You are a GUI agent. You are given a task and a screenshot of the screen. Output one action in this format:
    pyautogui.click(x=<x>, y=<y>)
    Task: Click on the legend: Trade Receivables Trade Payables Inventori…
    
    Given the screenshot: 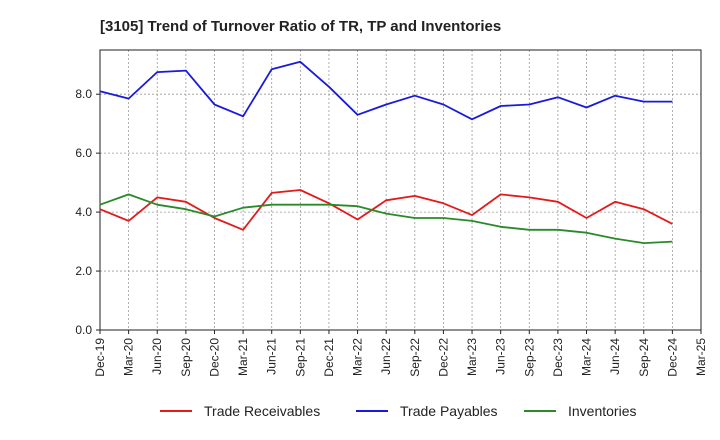 What is the action you would take?
    pyautogui.click(x=398, y=411)
    